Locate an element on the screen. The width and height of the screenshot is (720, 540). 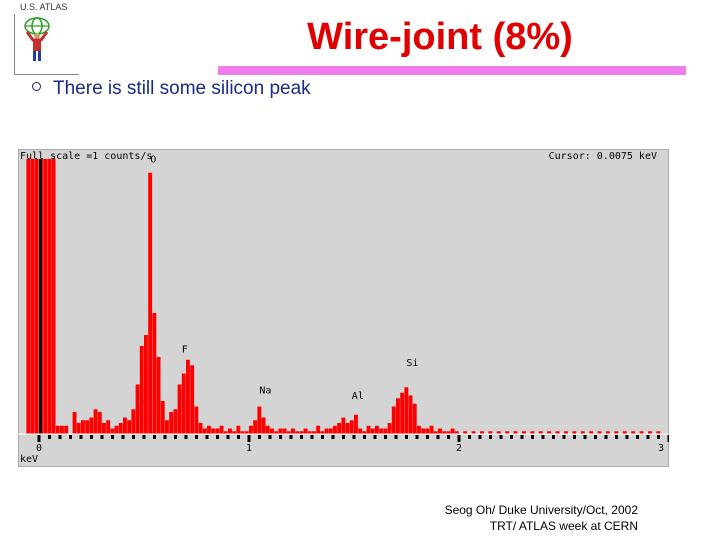
footer-event: TRT/ ATLAS week at CERN is located at coordinates (563, 526).